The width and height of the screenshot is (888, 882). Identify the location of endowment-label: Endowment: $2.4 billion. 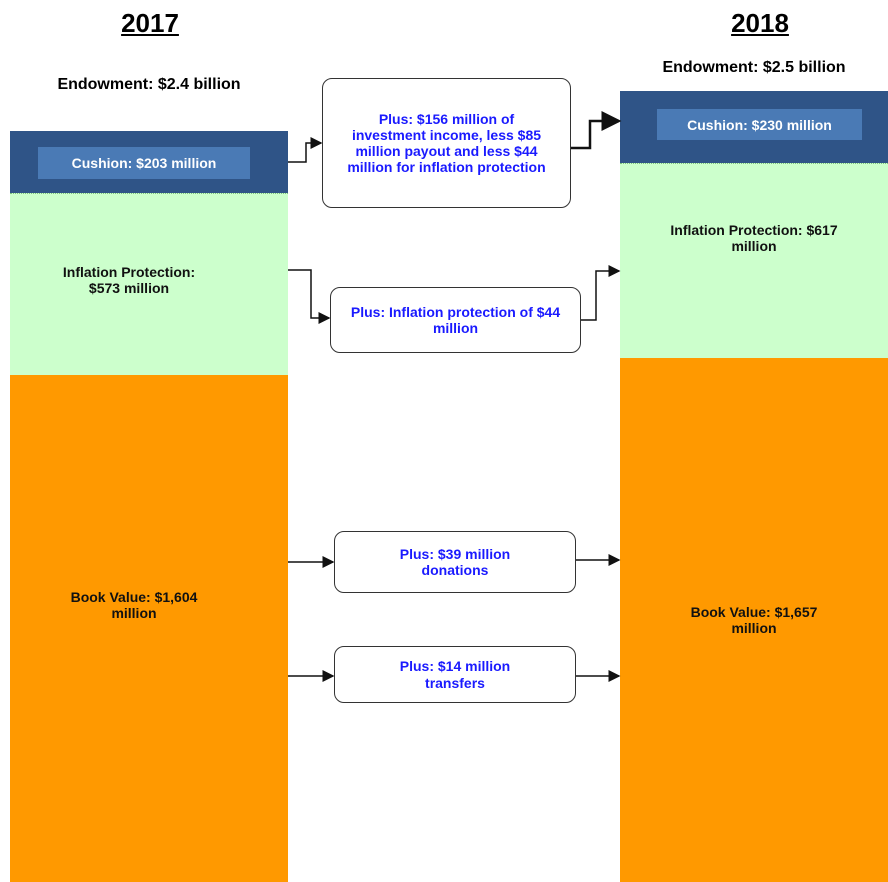
(149, 84).